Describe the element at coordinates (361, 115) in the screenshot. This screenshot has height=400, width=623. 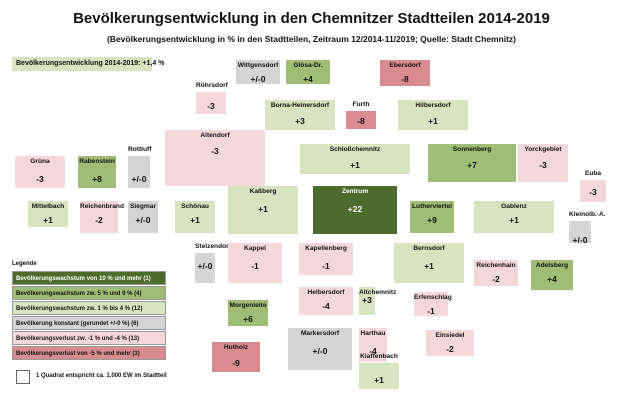
I see `district-furth: Furth -8` at that location.